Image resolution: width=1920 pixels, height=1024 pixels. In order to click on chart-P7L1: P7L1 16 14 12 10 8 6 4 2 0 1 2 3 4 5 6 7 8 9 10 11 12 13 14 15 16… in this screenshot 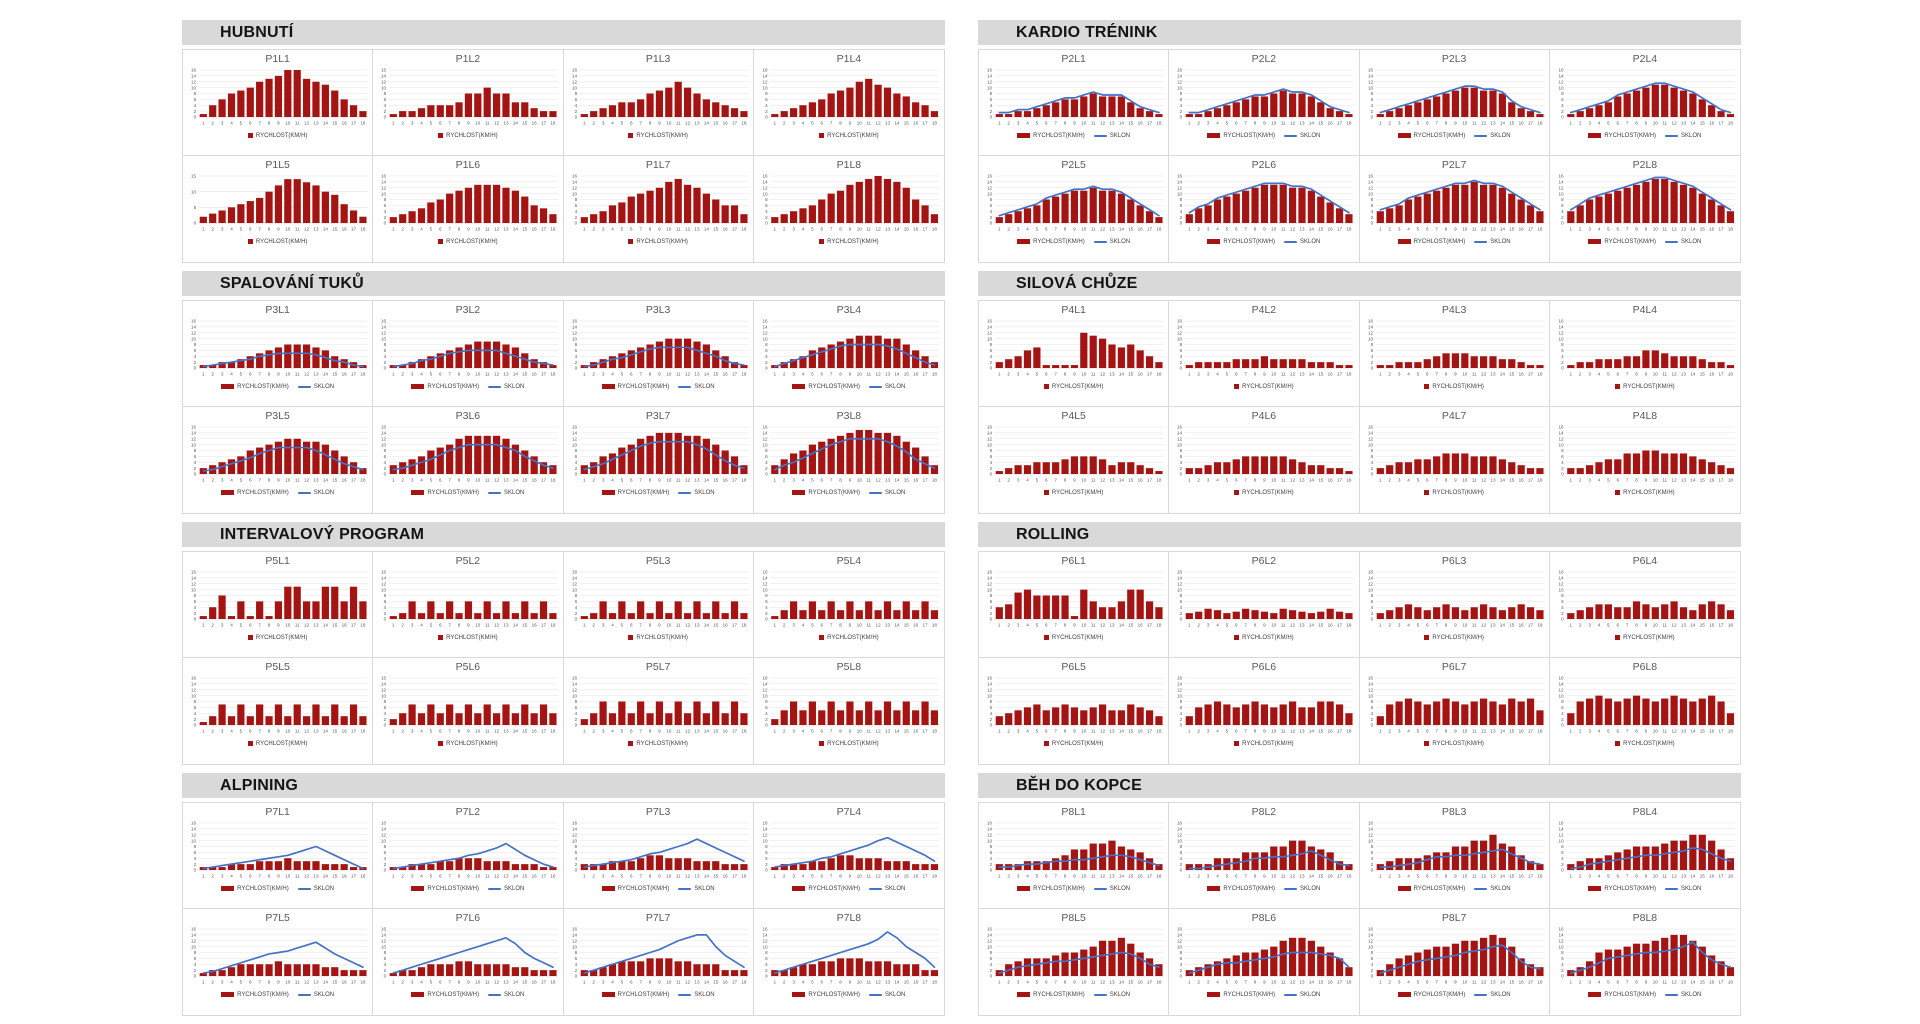, I will do `click(278, 856)`.